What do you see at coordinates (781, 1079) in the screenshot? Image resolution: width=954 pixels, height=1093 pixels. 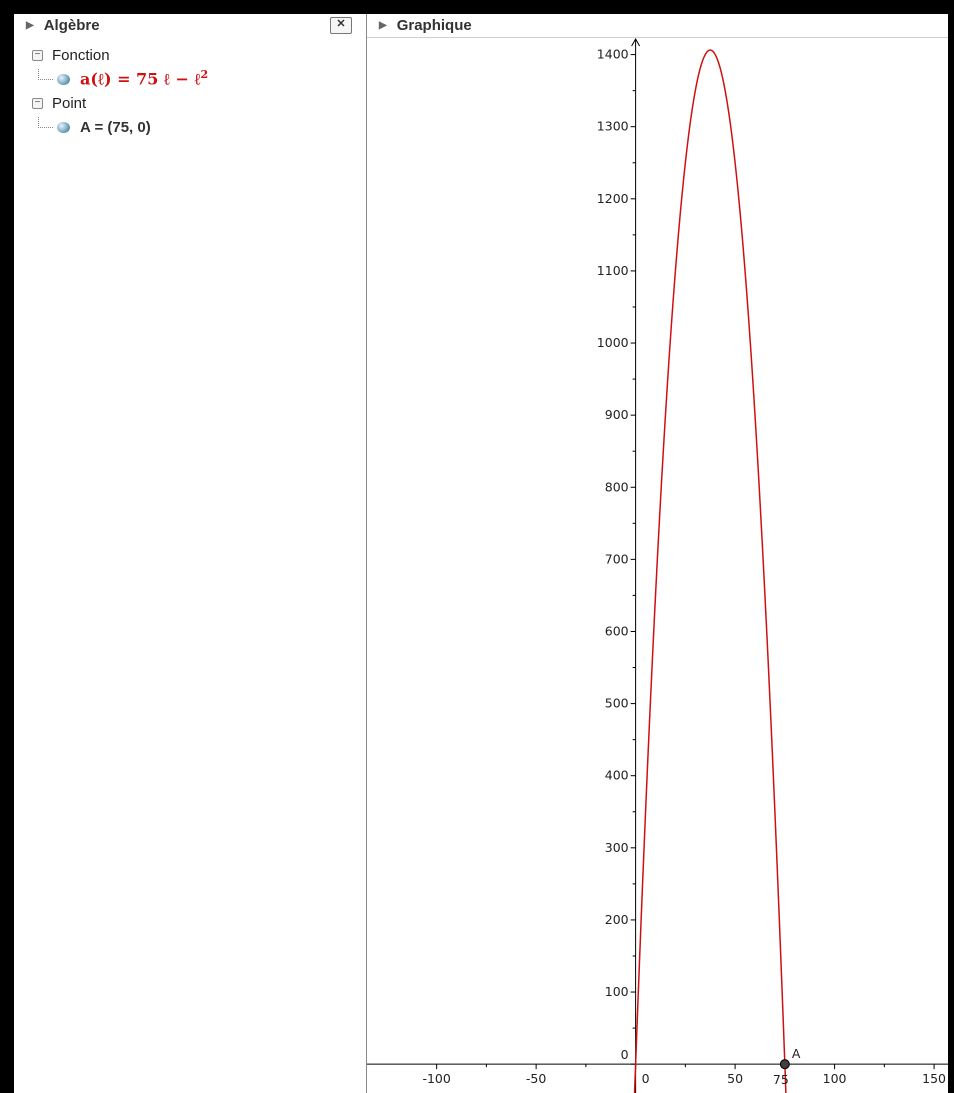 I see `point-a-x-label: 75` at bounding box center [781, 1079].